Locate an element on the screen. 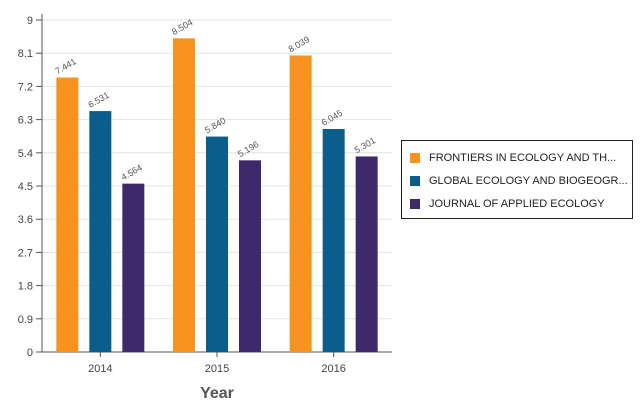 This screenshot has height=403, width=641. y-tick-label: 3.6 is located at coordinates (25, 220).